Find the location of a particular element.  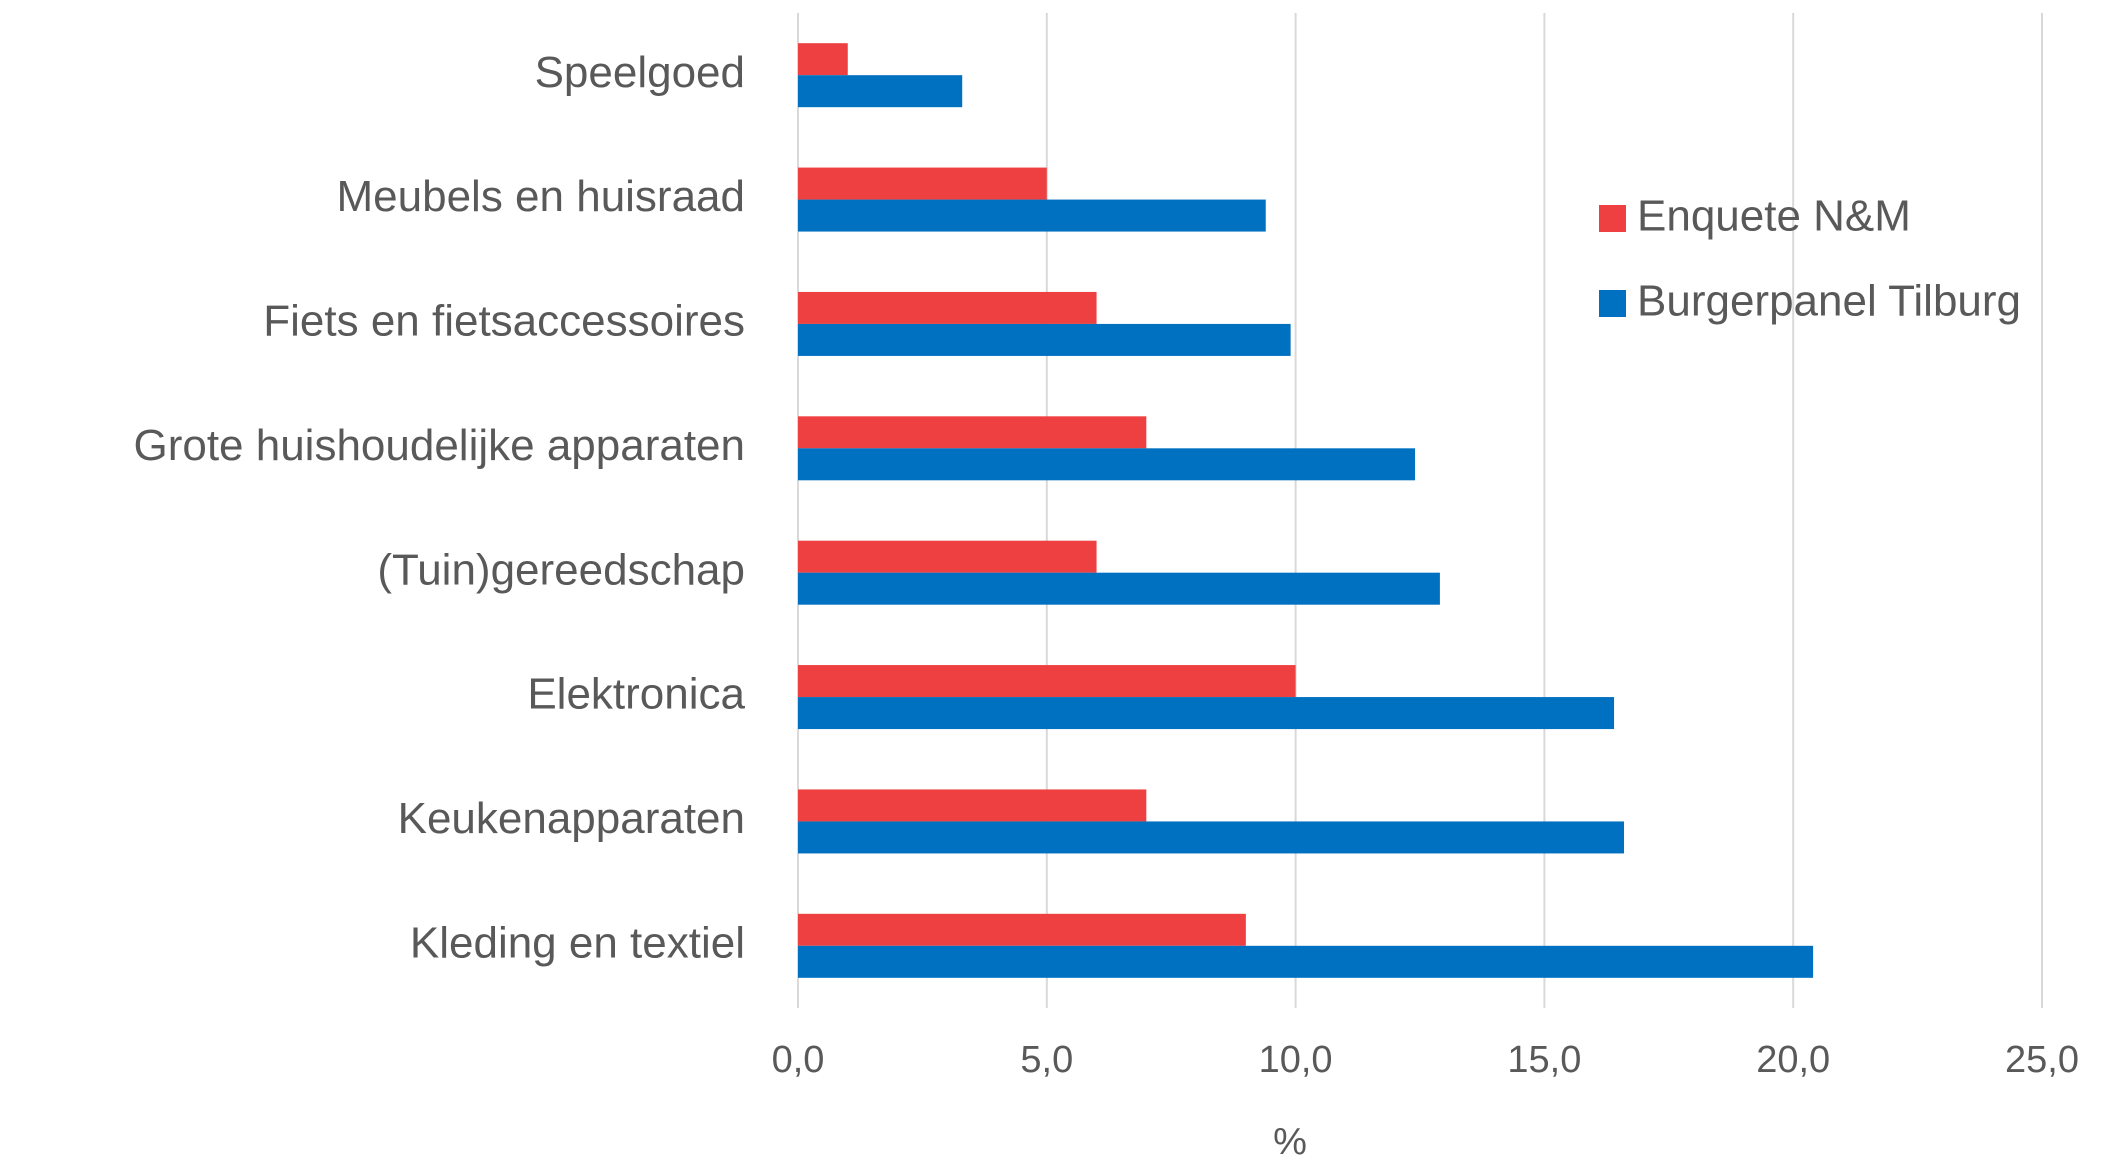

y-tick-label: (Tuin)gereedschap is located at coordinates (561, 569).